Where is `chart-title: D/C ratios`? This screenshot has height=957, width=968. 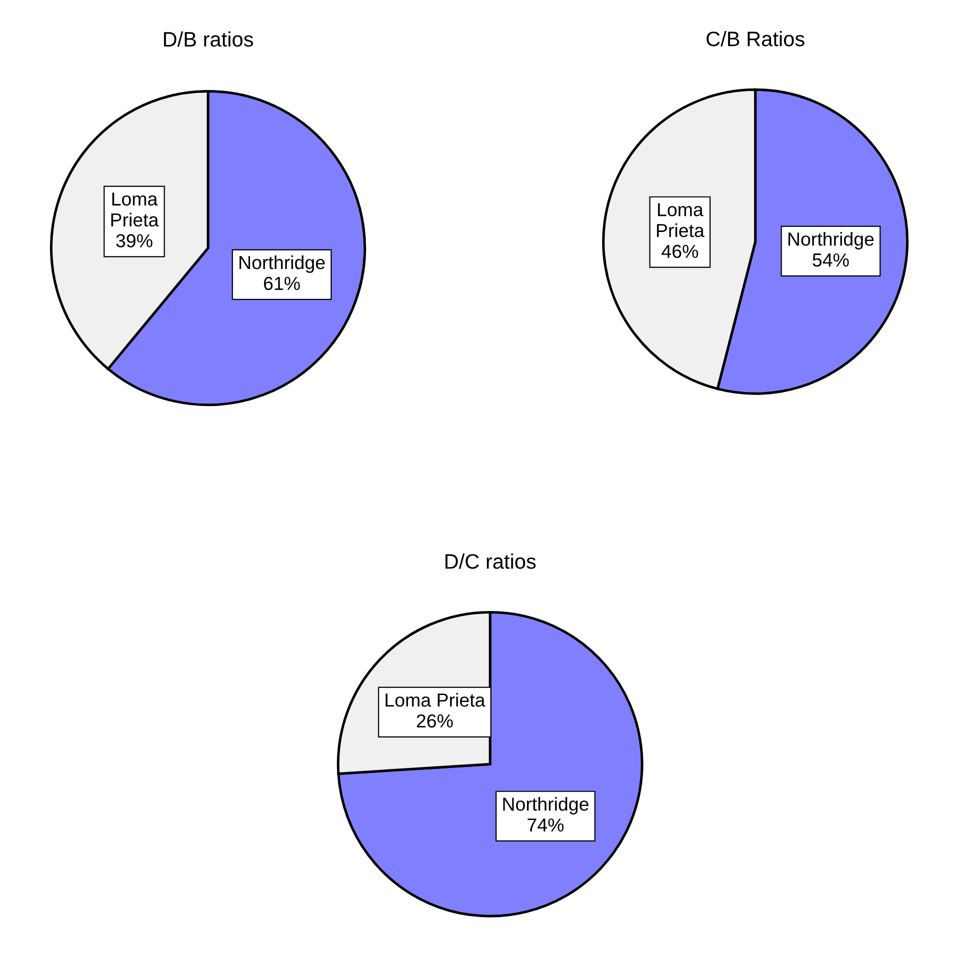
chart-title: D/C ratios is located at coordinates (491, 561).